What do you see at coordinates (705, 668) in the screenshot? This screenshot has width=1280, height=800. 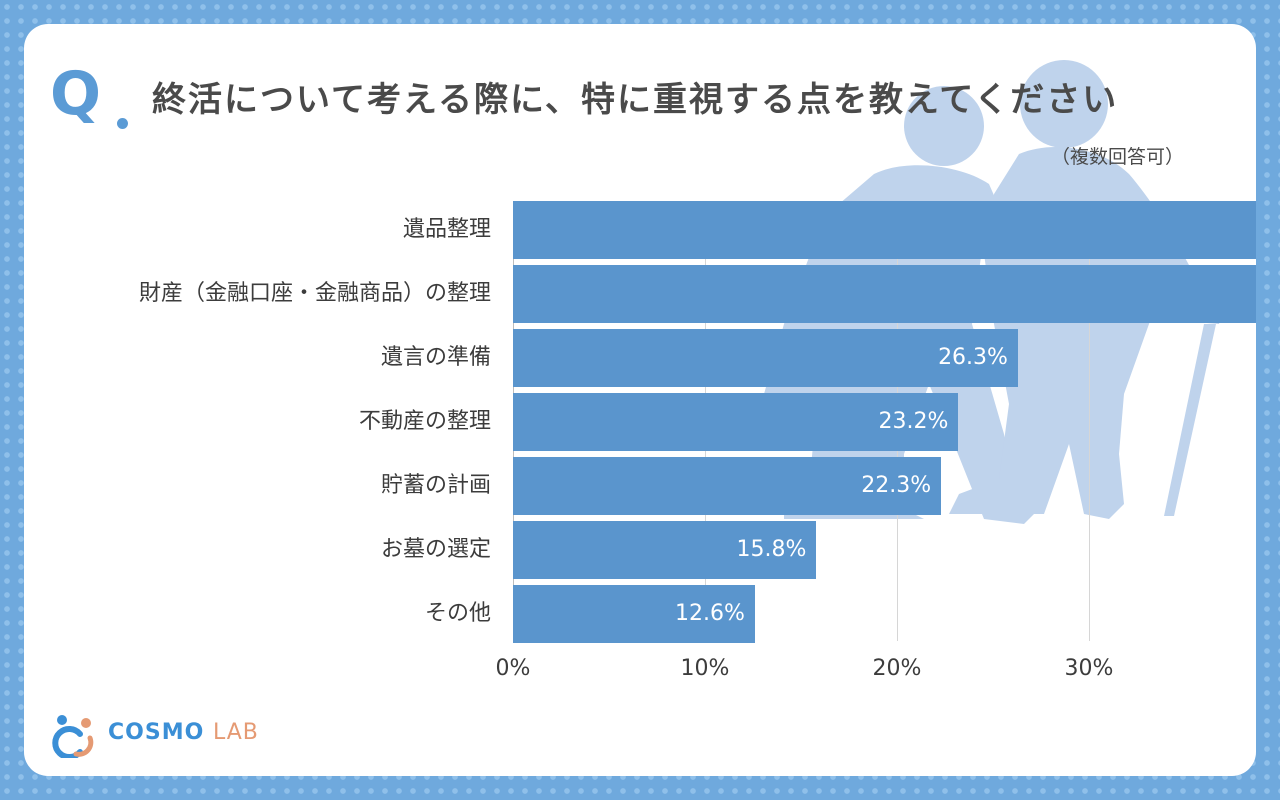 I see `x-tick-label: 10%` at bounding box center [705, 668].